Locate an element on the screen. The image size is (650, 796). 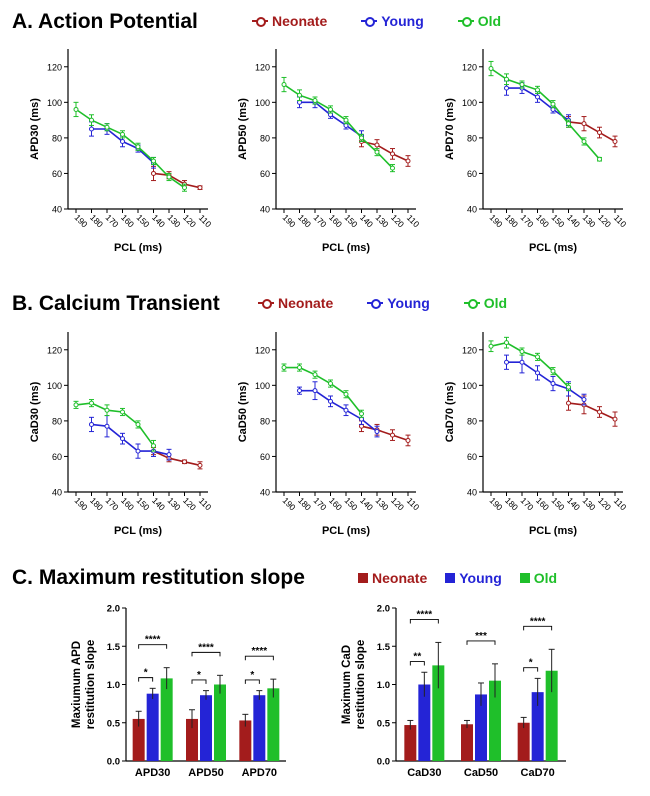
legend-marker-neonate is located at coordinates (260, 21).